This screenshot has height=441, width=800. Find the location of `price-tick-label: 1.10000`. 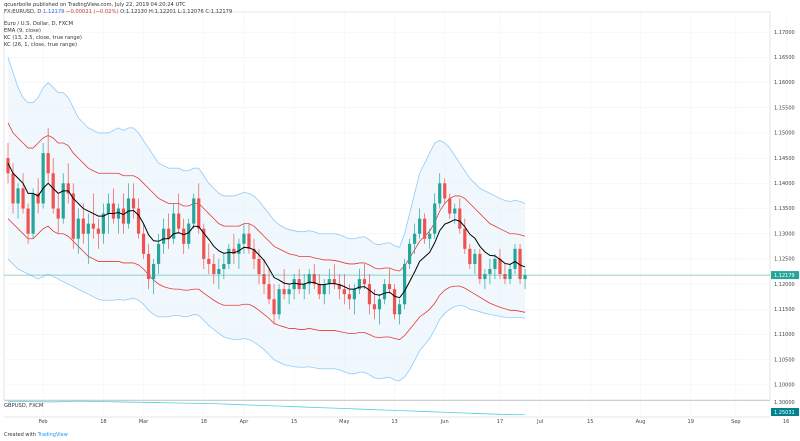

price-tick-label: 1.10000 is located at coordinates (784, 386).